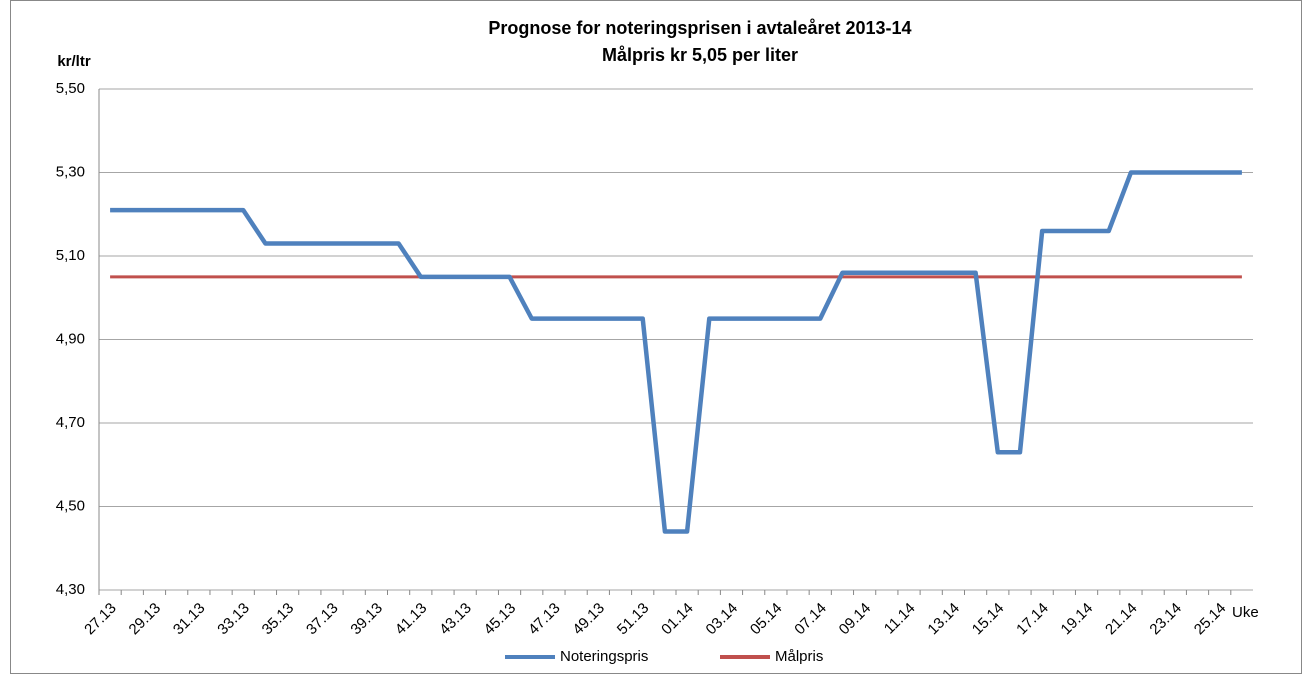 The image size is (1303, 675). Describe the element at coordinates (722, 619) in the screenshot. I see `x-tick-label: 03.14` at that location.